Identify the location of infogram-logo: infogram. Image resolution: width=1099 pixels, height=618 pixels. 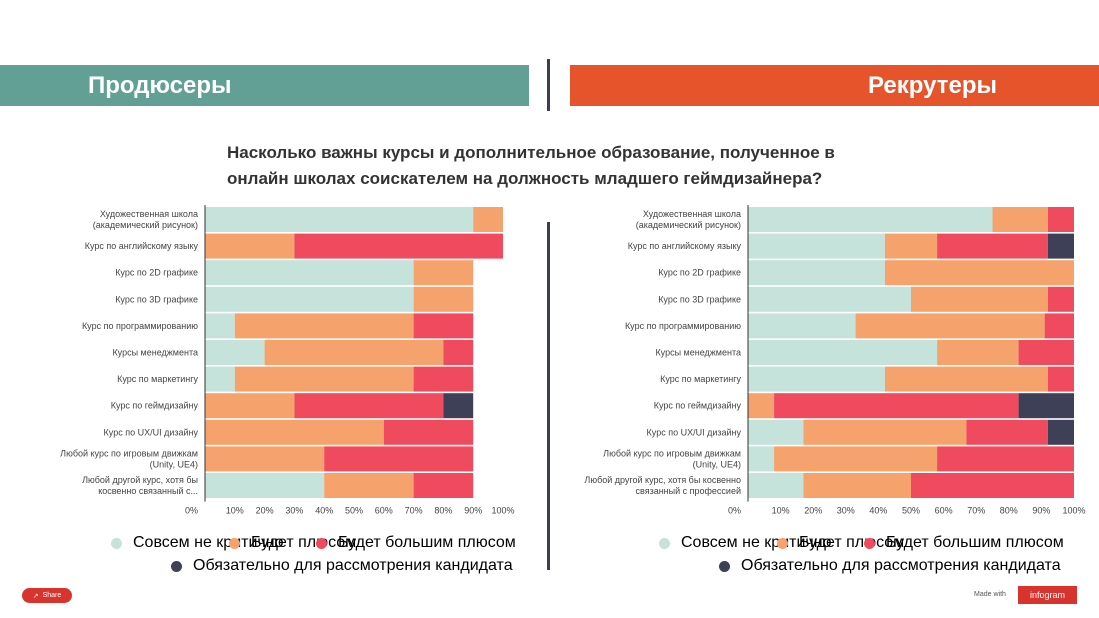
(1047, 595).